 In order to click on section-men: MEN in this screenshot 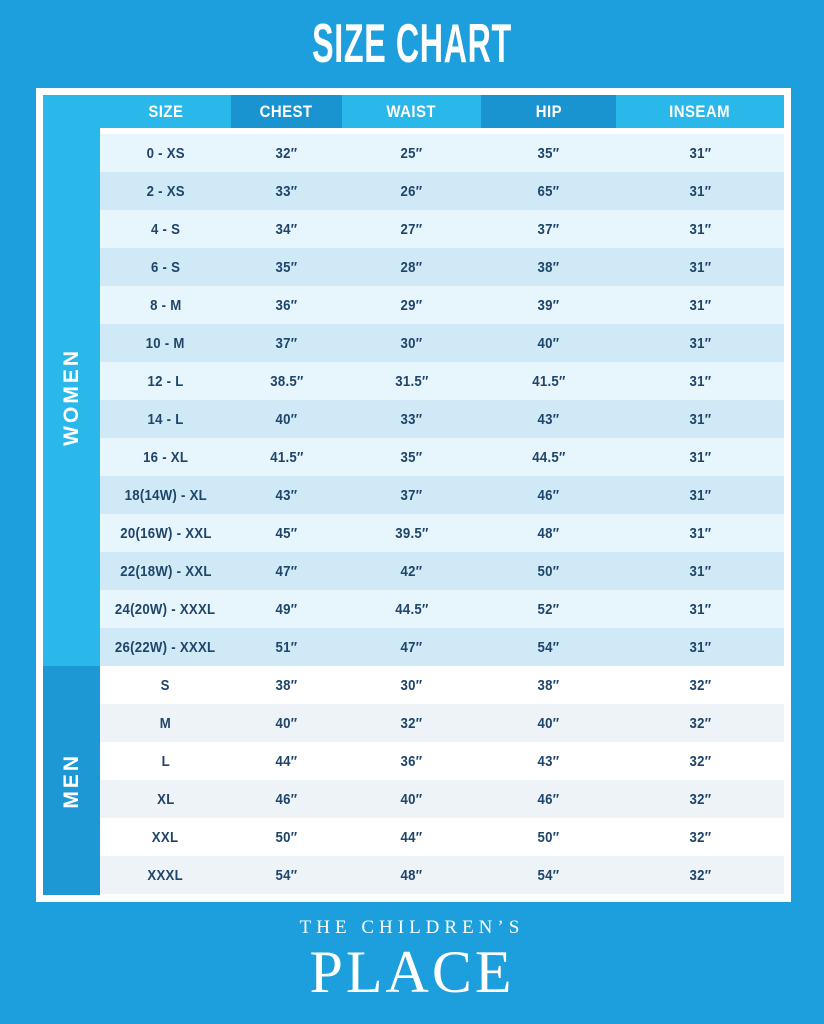, I will do `click(71, 780)`.